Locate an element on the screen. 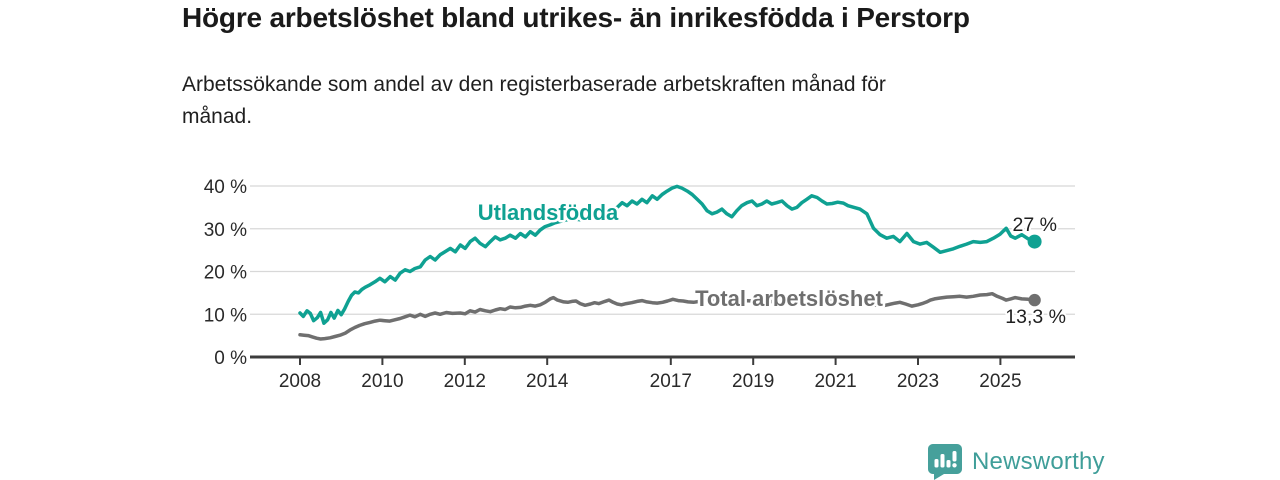 The width and height of the screenshot is (1280, 480). y-axis-tick-label: 40 % is located at coordinates (225, 187).